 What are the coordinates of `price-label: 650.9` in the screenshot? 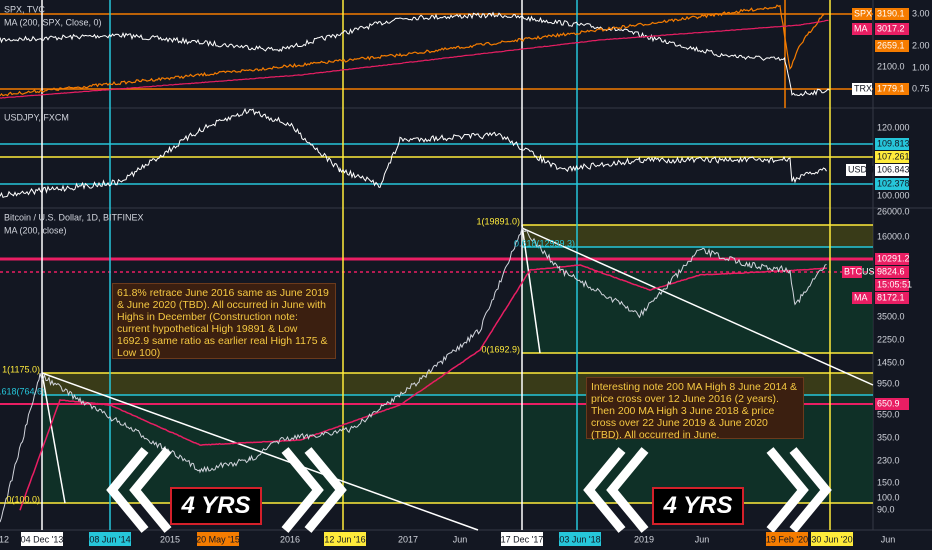 It's located at (888, 403).